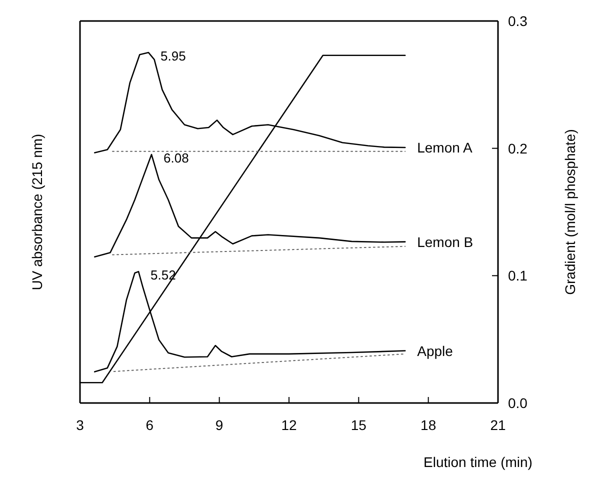  Describe the element at coordinates (570, 212) in the screenshot. I see `y2-axis-title: Gradient (mol/l phosphate)` at that location.